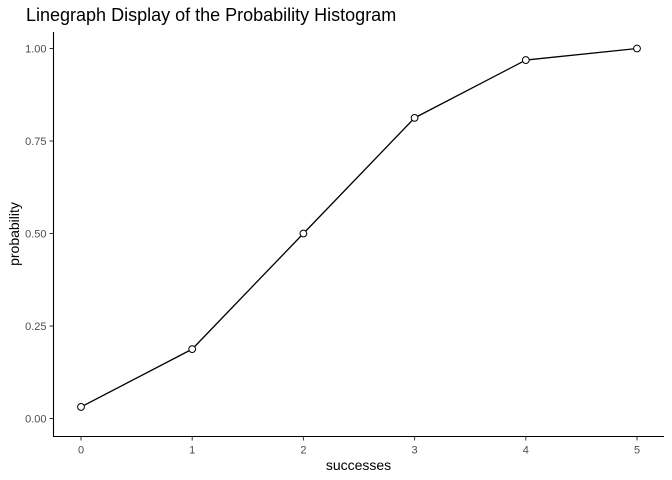 The image size is (672, 480). What do you see at coordinates (81, 451) in the screenshot?
I see `x-tick-label: 0` at bounding box center [81, 451].